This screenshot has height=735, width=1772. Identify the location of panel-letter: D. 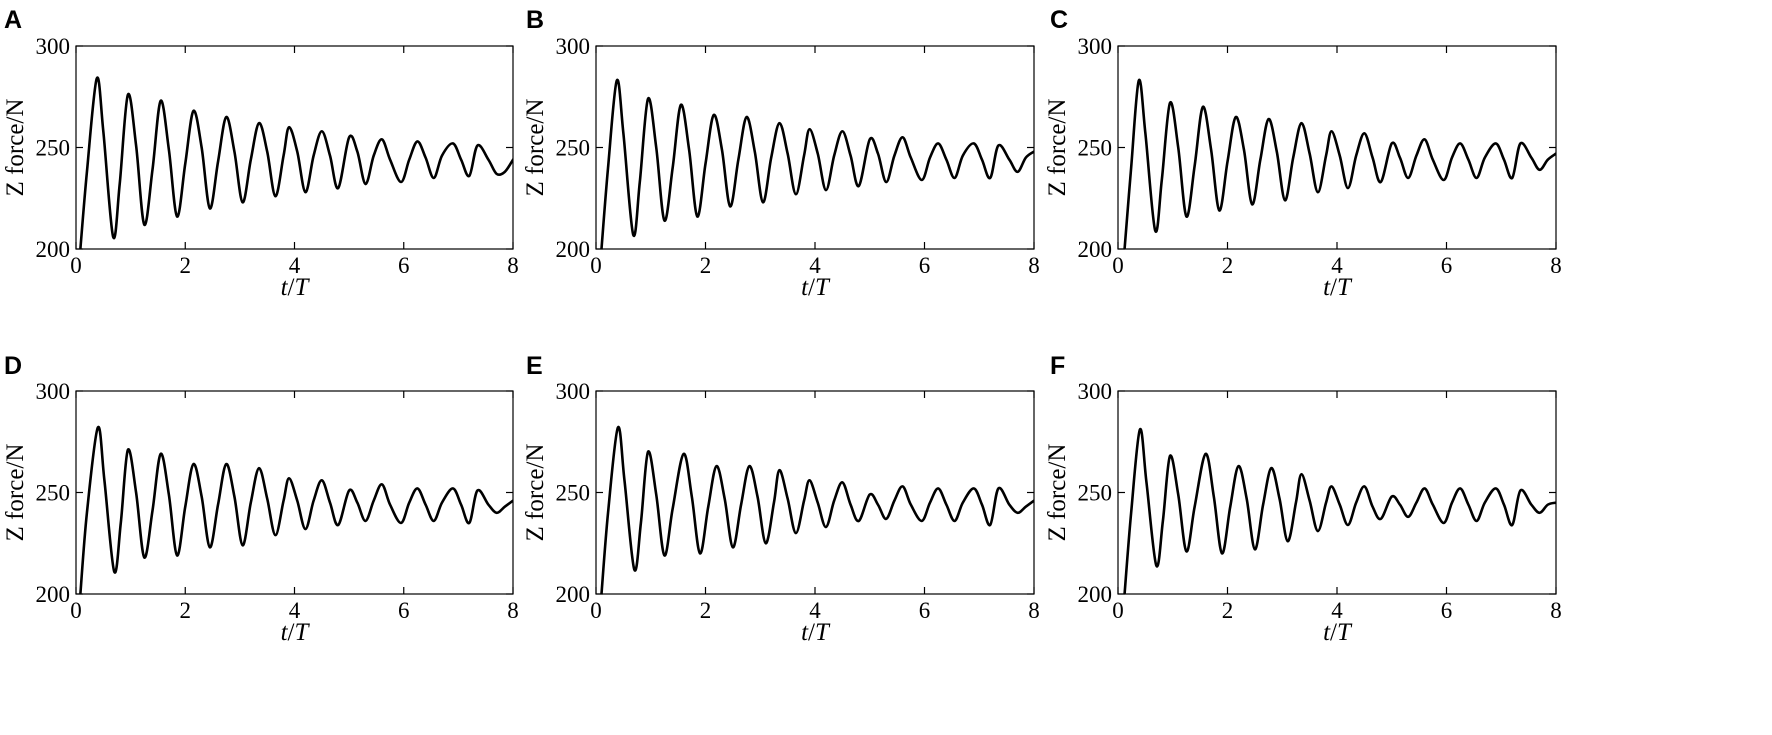
(13, 366).